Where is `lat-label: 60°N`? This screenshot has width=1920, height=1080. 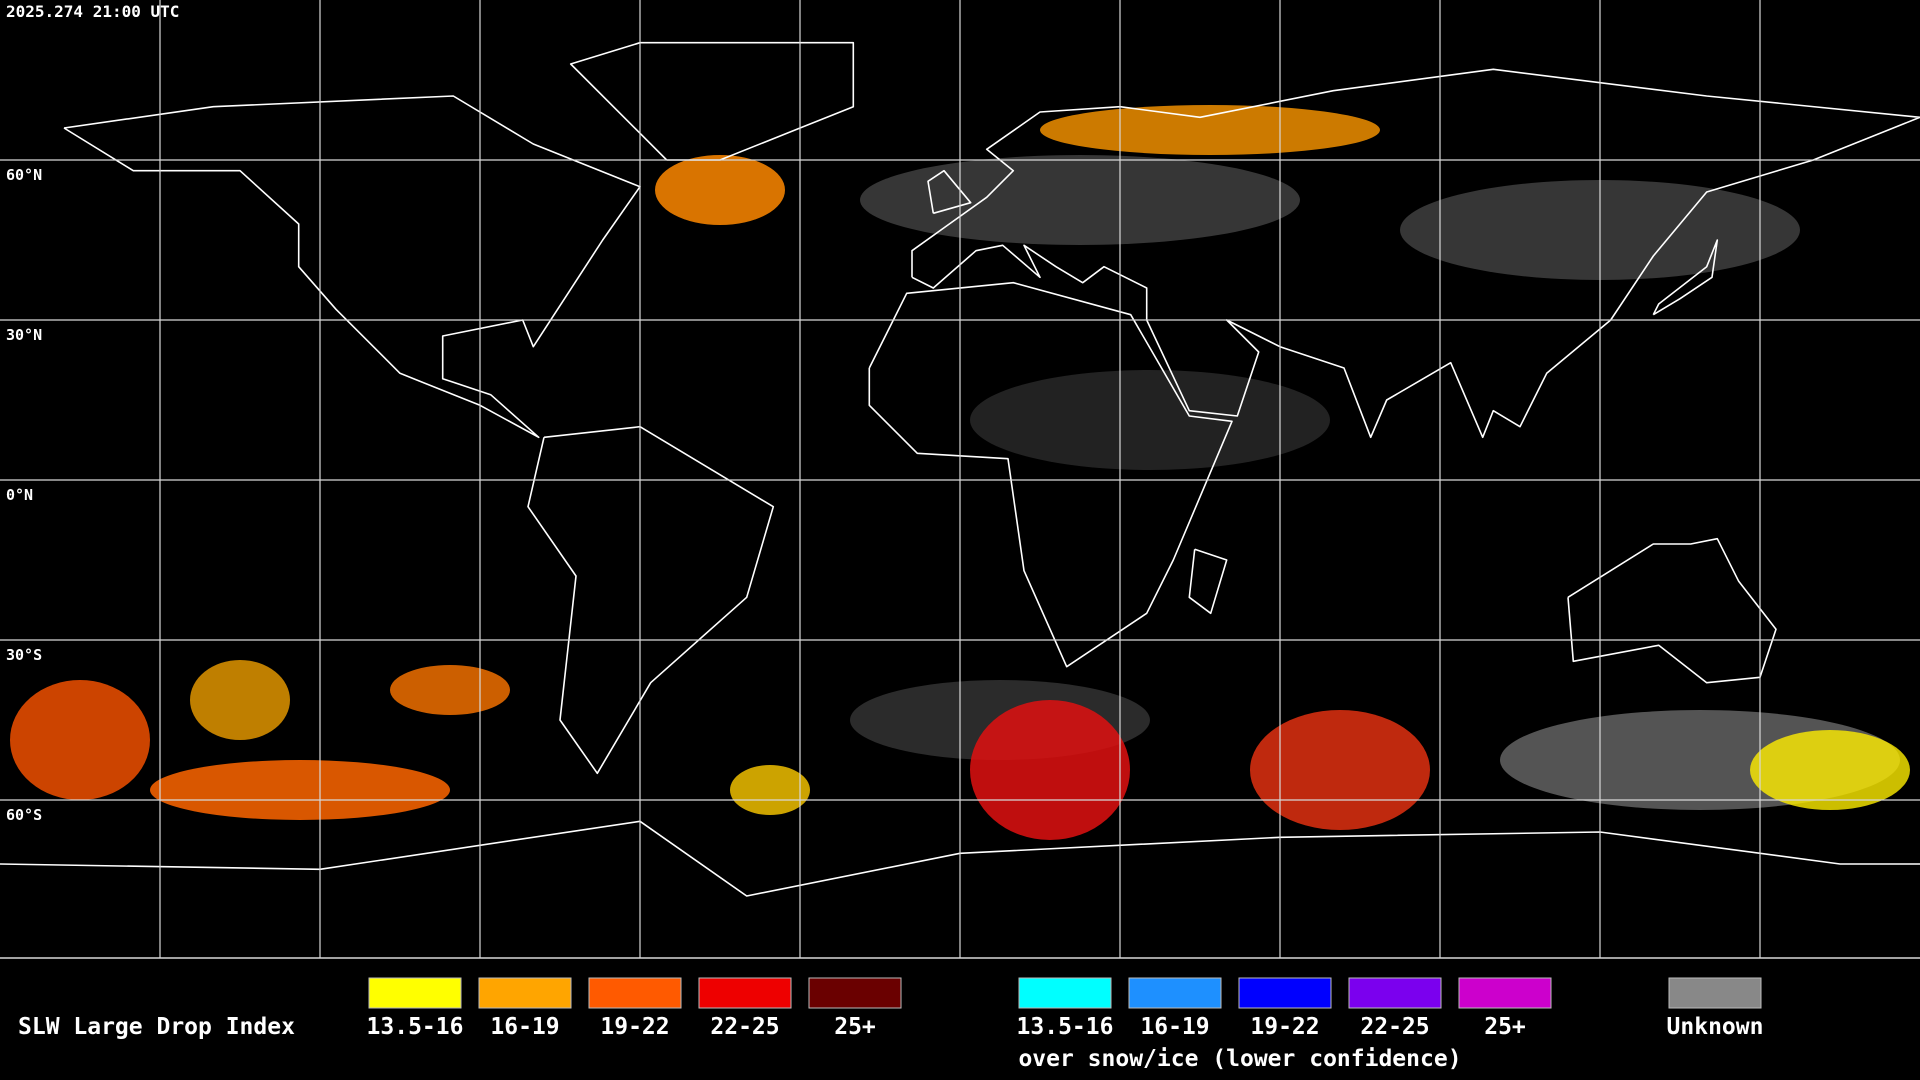 lat-label: 60°N is located at coordinates (24, 175).